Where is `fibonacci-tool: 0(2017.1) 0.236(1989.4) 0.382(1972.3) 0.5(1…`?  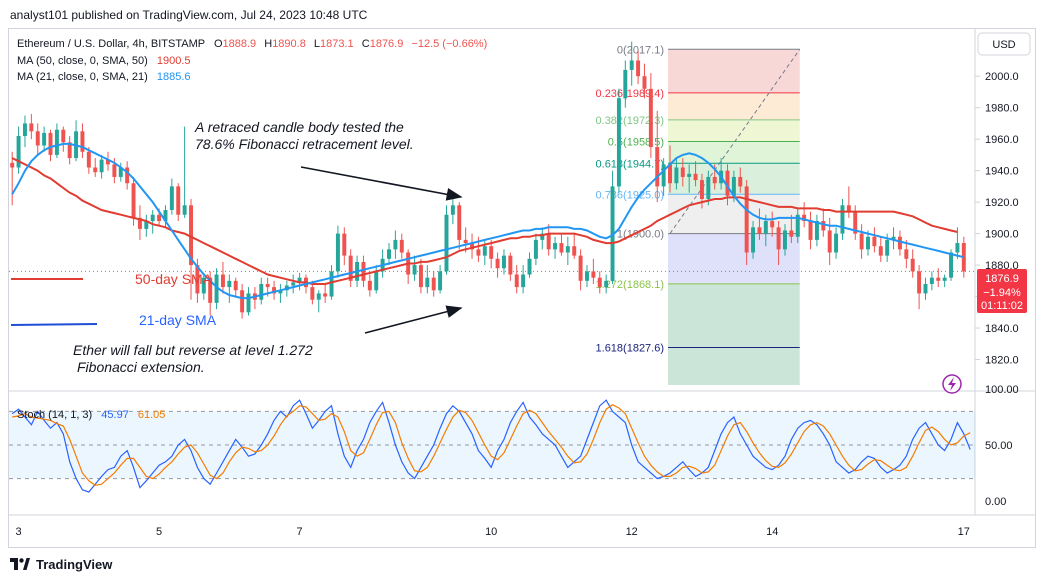 fibonacci-tool: 0(2017.1) 0.236(1989.4) 0.382(1972.3) 0.5(1… is located at coordinates (698, 214).